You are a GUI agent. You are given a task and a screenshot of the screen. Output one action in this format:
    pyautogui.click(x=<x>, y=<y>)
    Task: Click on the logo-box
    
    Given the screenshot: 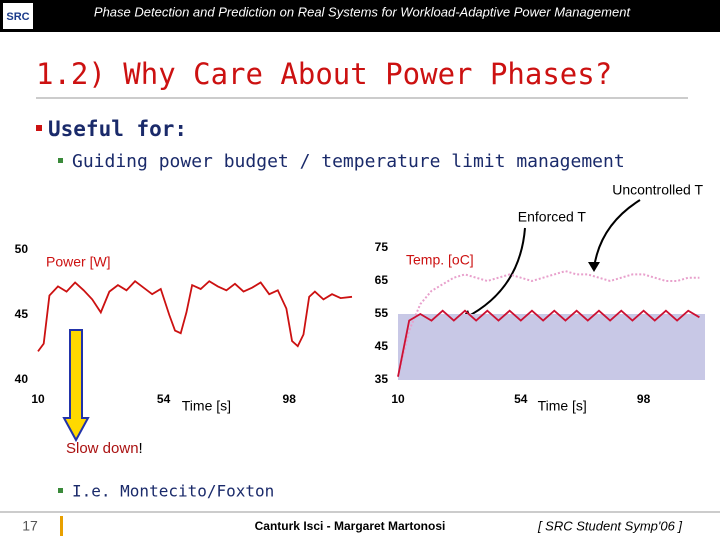 What is the action you would take?
    pyautogui.click(x=18, y=16)
    